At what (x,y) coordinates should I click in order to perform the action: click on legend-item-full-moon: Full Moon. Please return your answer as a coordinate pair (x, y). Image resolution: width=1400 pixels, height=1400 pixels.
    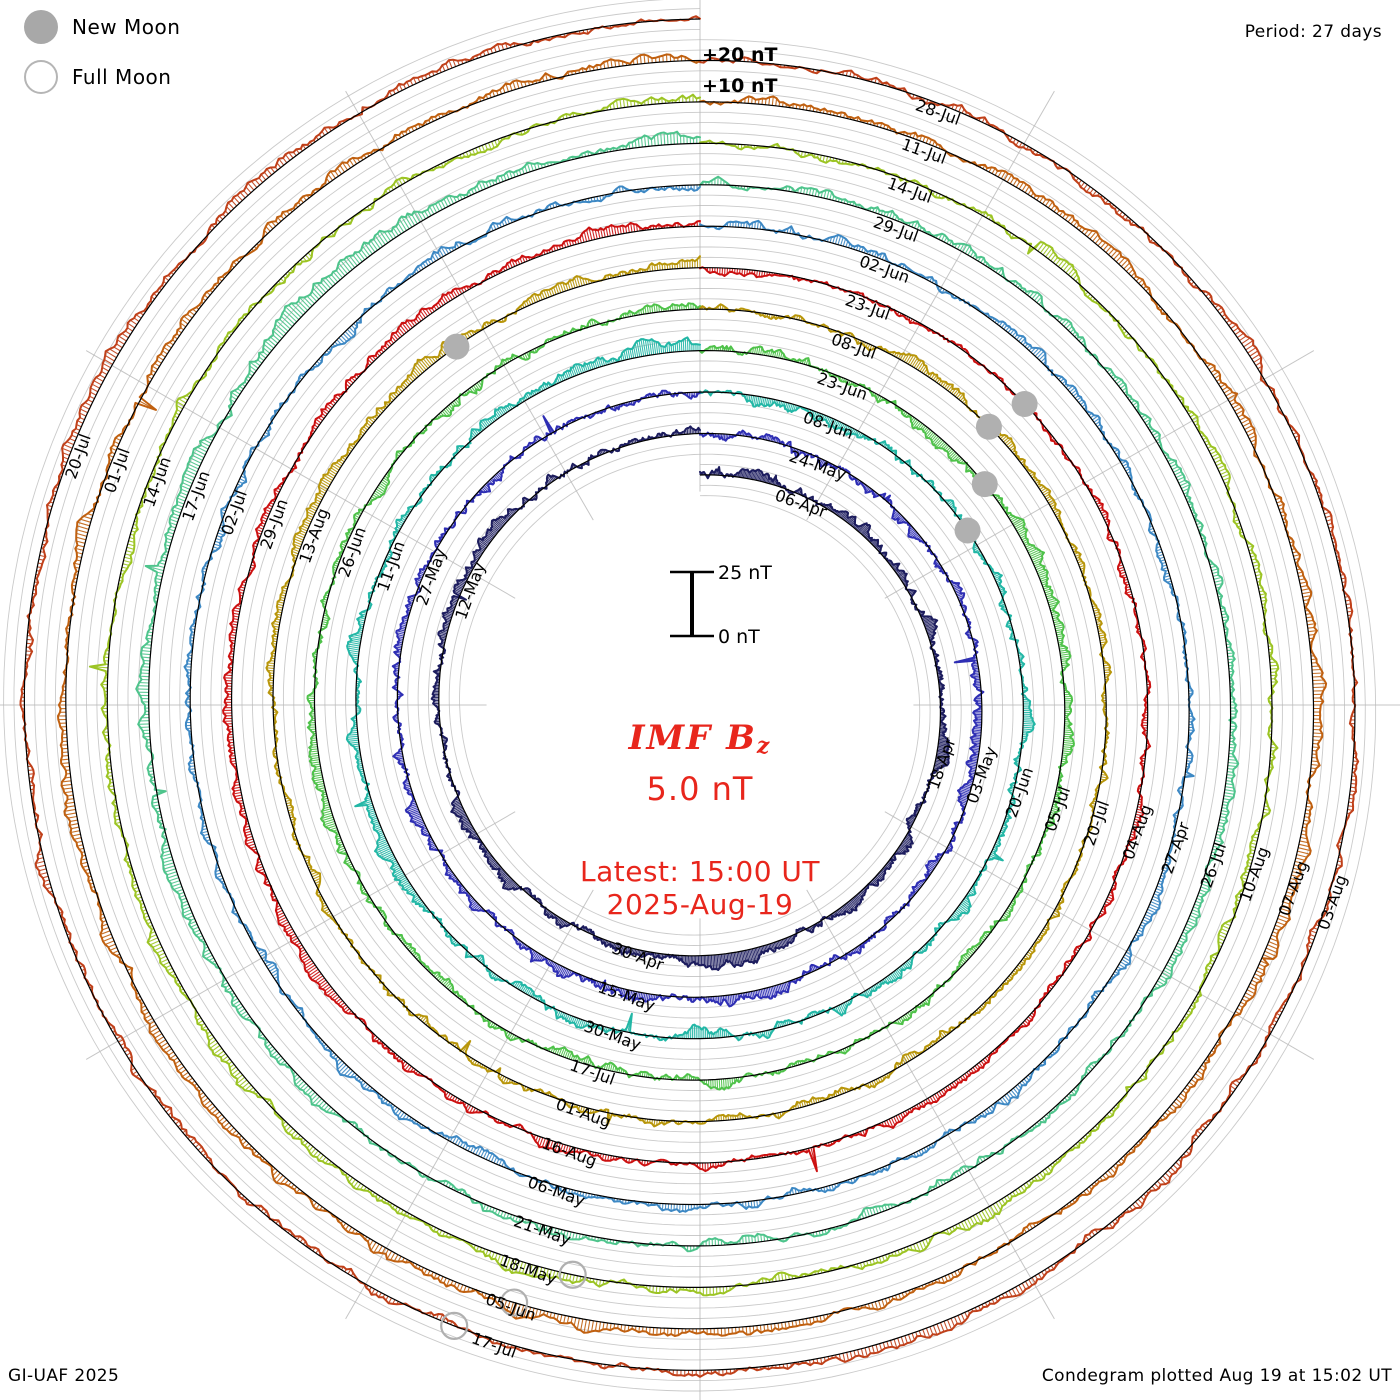
    Looking at the image, I should click on (97, 77).